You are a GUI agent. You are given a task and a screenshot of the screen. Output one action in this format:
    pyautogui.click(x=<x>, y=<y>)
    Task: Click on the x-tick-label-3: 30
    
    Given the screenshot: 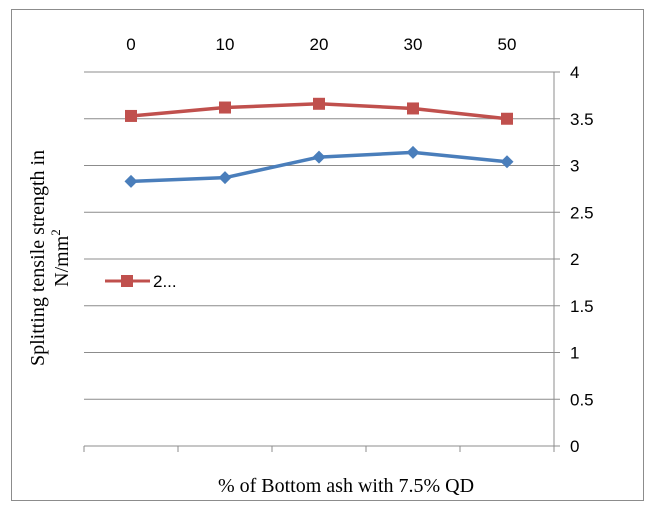 What is the action you would take?
    pyautogui.click(x=413, y=44)
    